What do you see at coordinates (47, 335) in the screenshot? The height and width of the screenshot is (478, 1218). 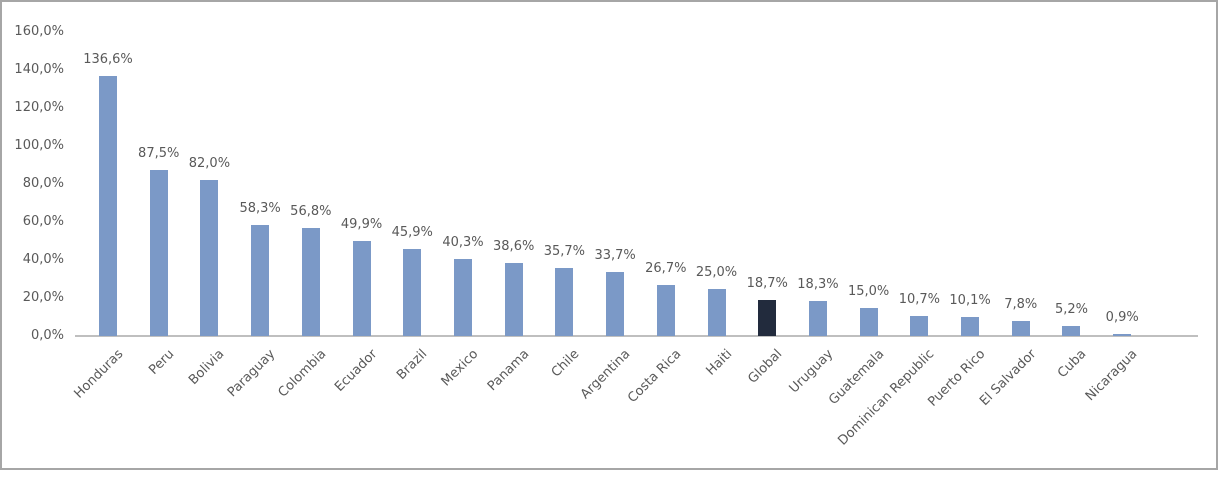 I see `y-axis-tick-label: 0,0%` at bounding box center [47, 335].